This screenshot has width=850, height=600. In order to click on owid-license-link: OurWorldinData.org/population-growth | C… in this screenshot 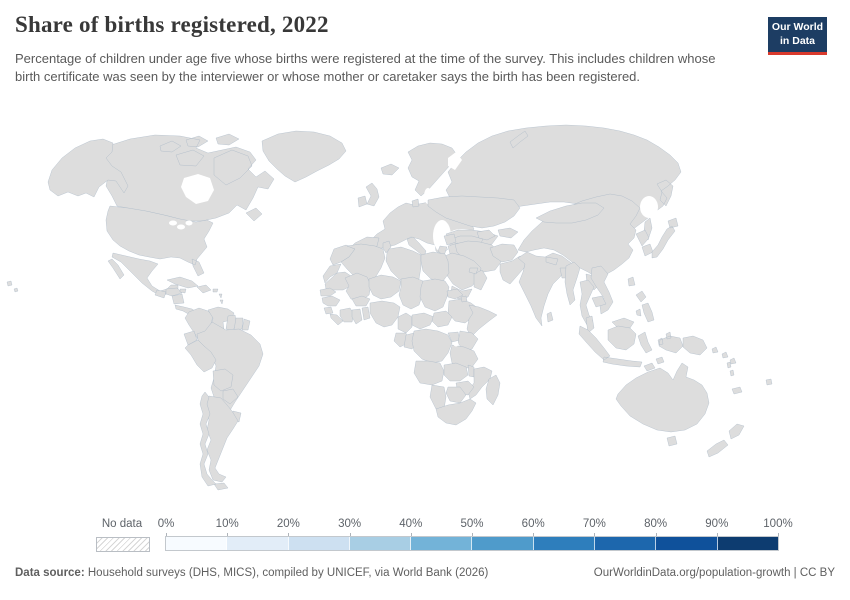, I will do `click(714, 573)`.